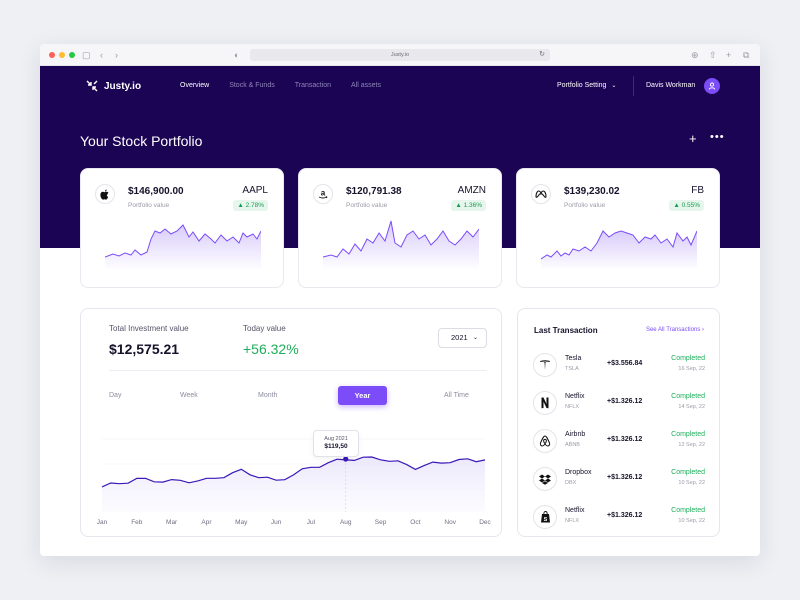  What do you see at coordinates (471, 190) in the screenshot?
I see `stock-ticker: AMZN` at bounding box center [471, 190].